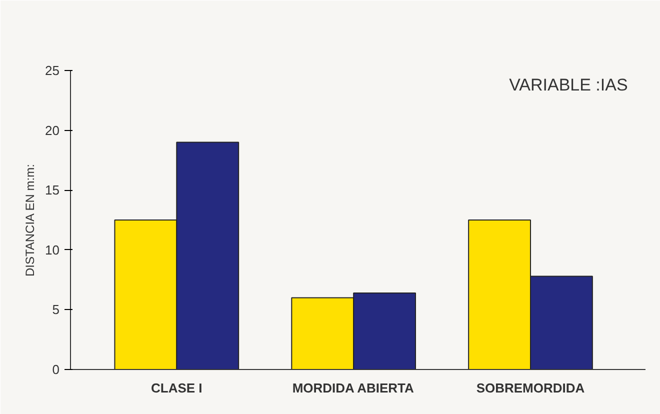 The image size is (660, 414). What do you see at coordinates (52, 190) in the screenshot?
I see `y-tick-label: 15` at bounding box center [52, 190].